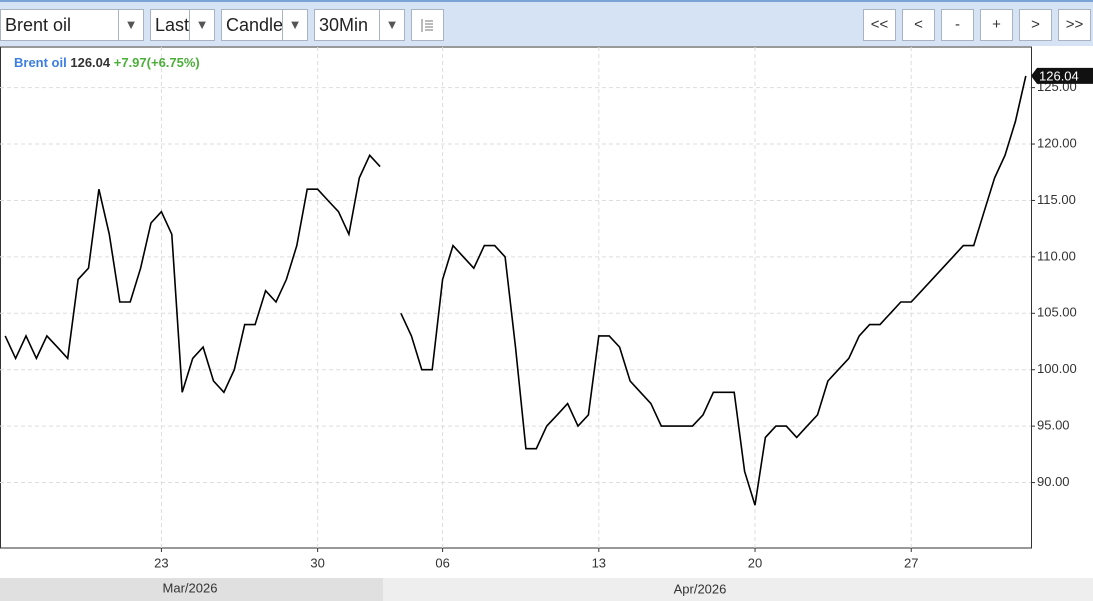  I want to click on symbol: Brent oil, so click(38, 25).